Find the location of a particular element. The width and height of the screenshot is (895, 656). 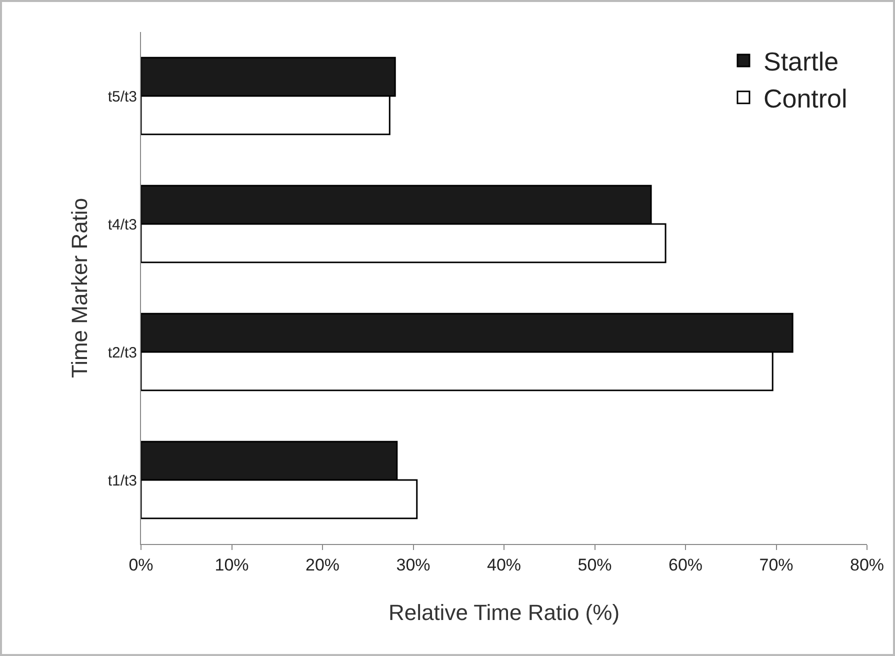

legend-label: Startle is located at coordinates (801, 61).